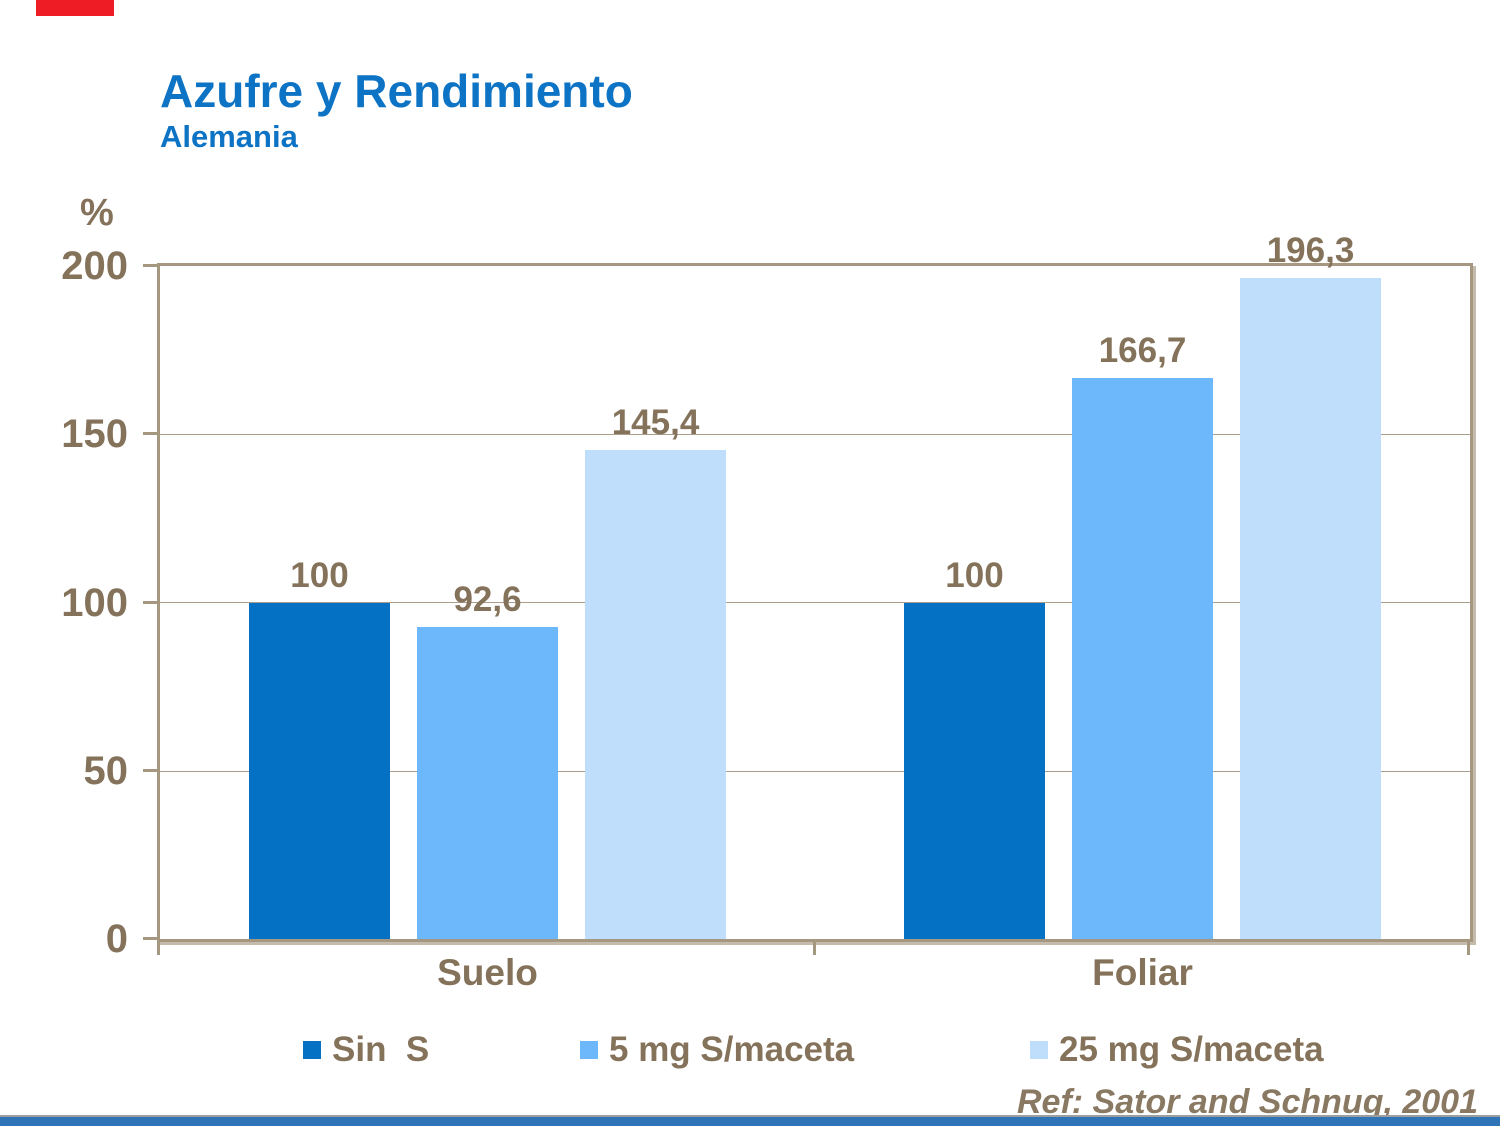 The height and width of the screenshot is (1126, 1500). Describe the element at coordinates (589, 1050) in the screenshot. I see `legend-swatch-5mg` at that location.